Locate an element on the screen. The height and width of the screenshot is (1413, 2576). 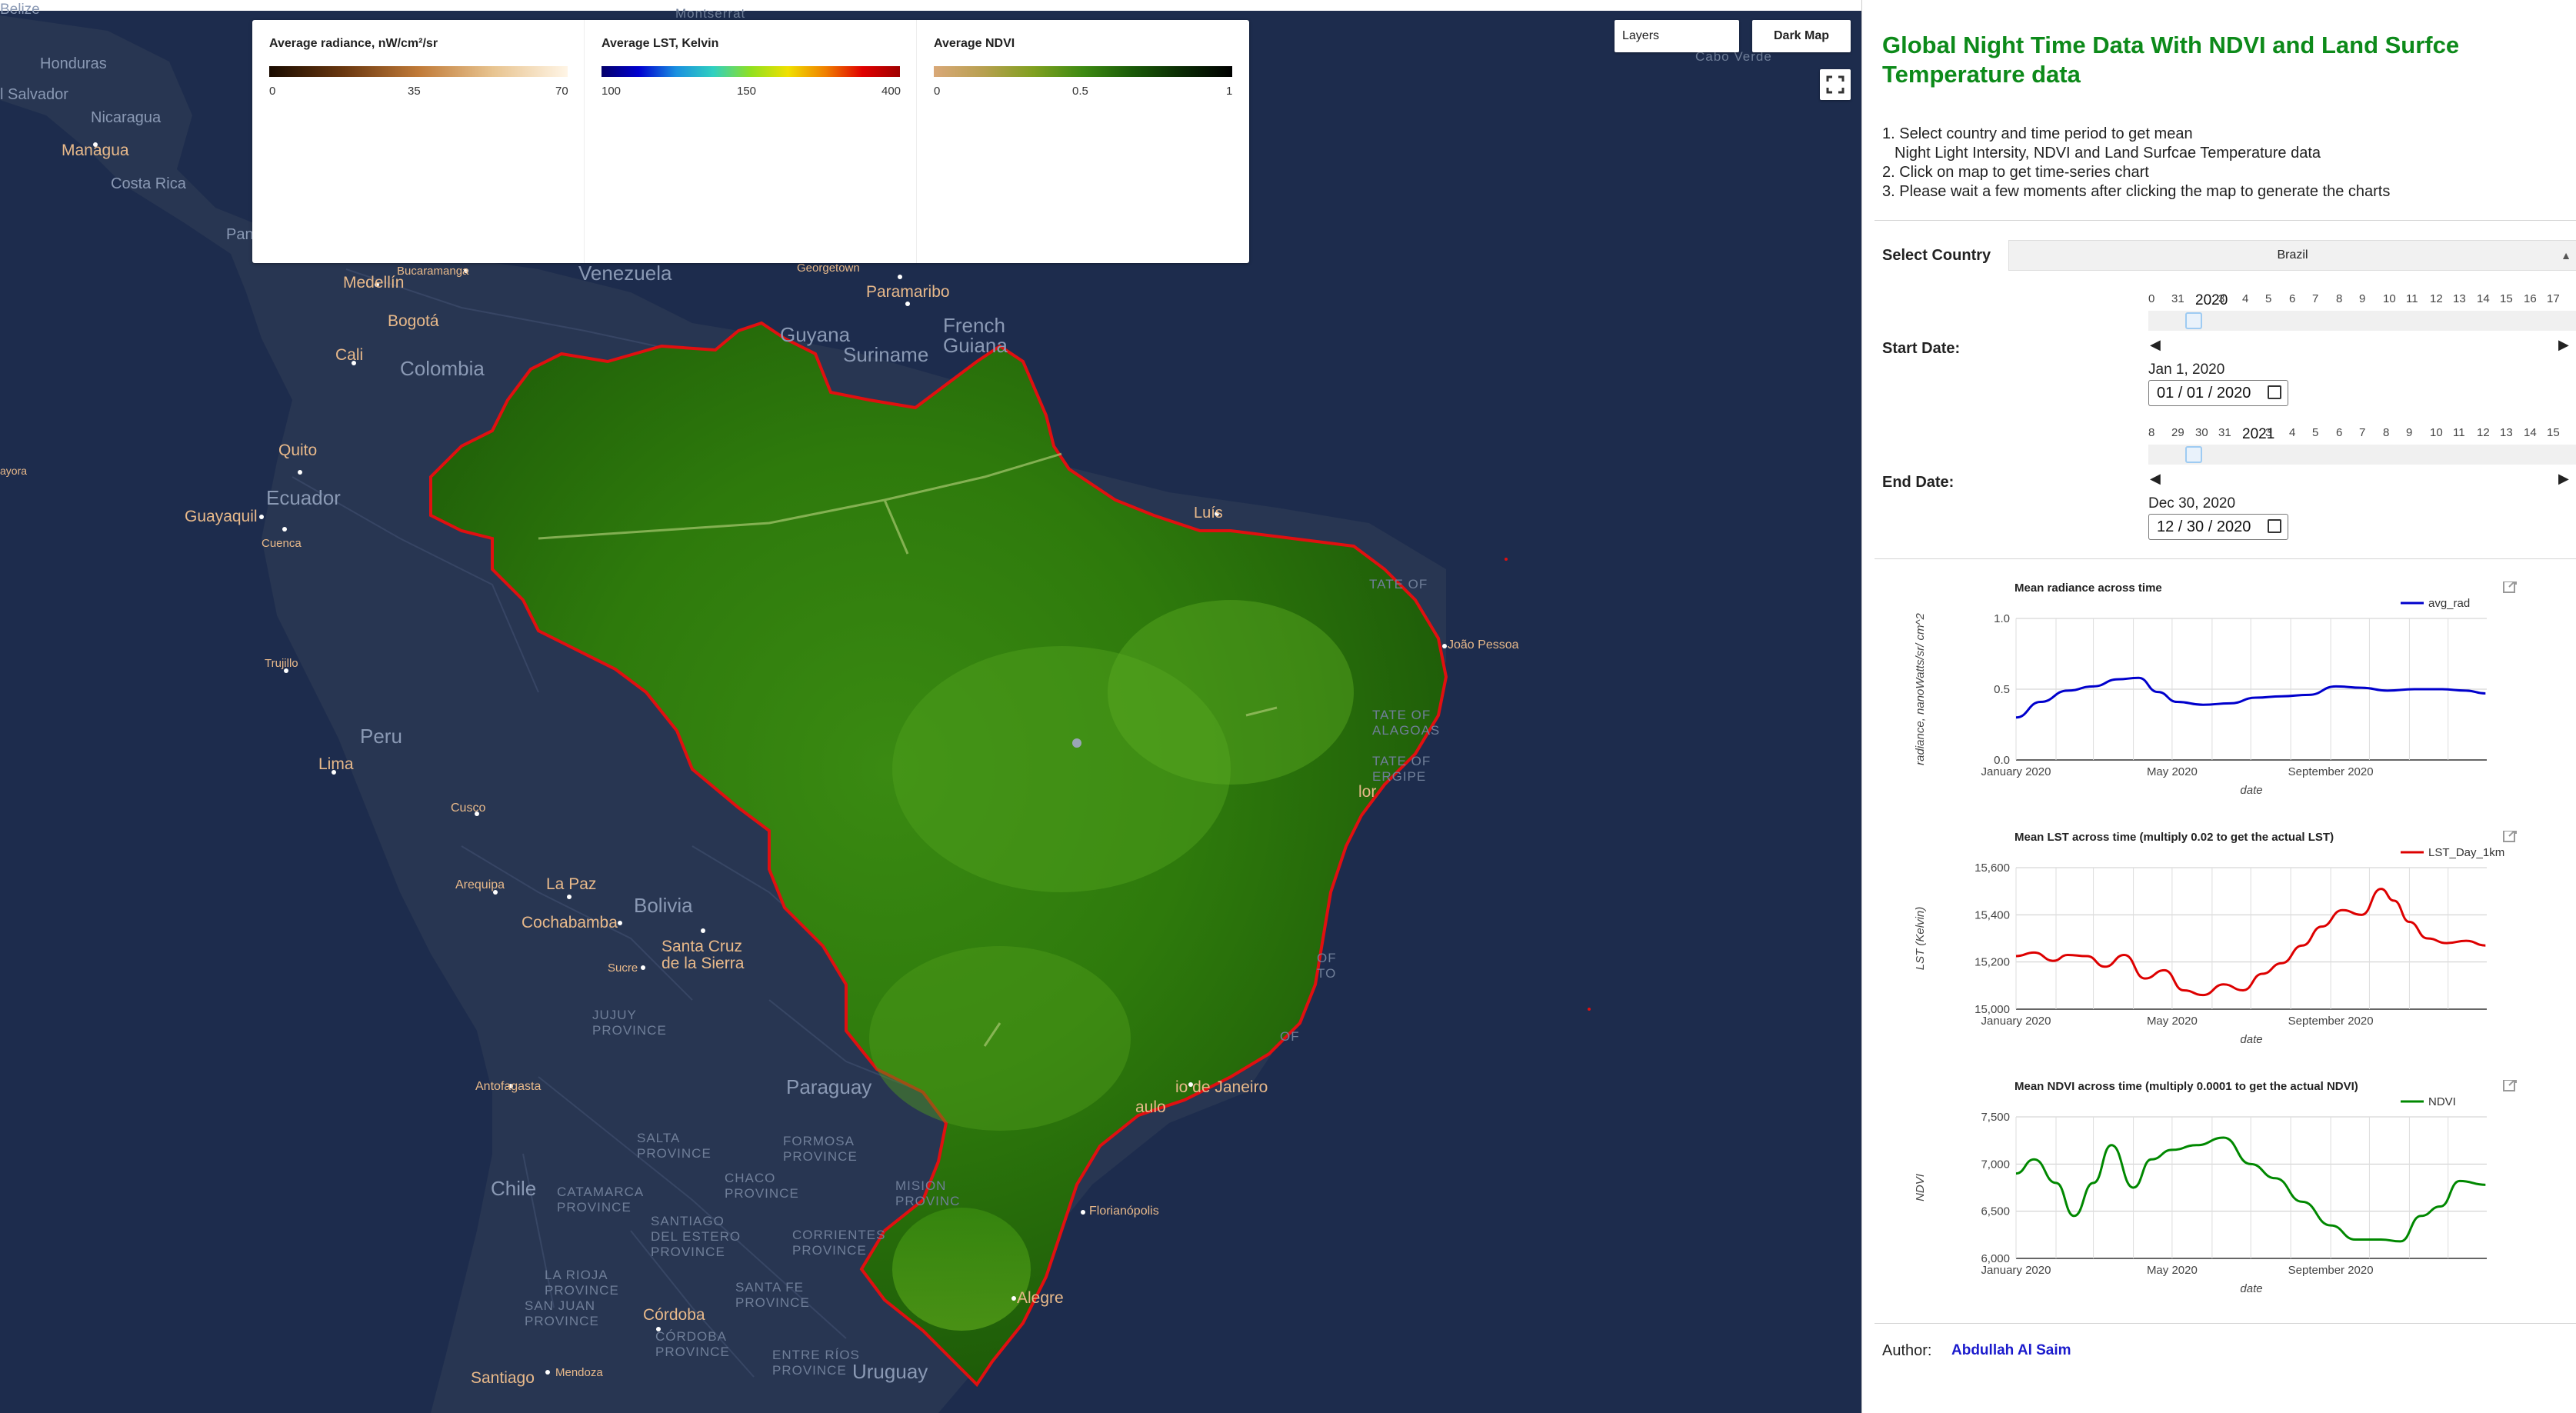
slider-tick-label: 29 is located at coordinates (2177, 432).